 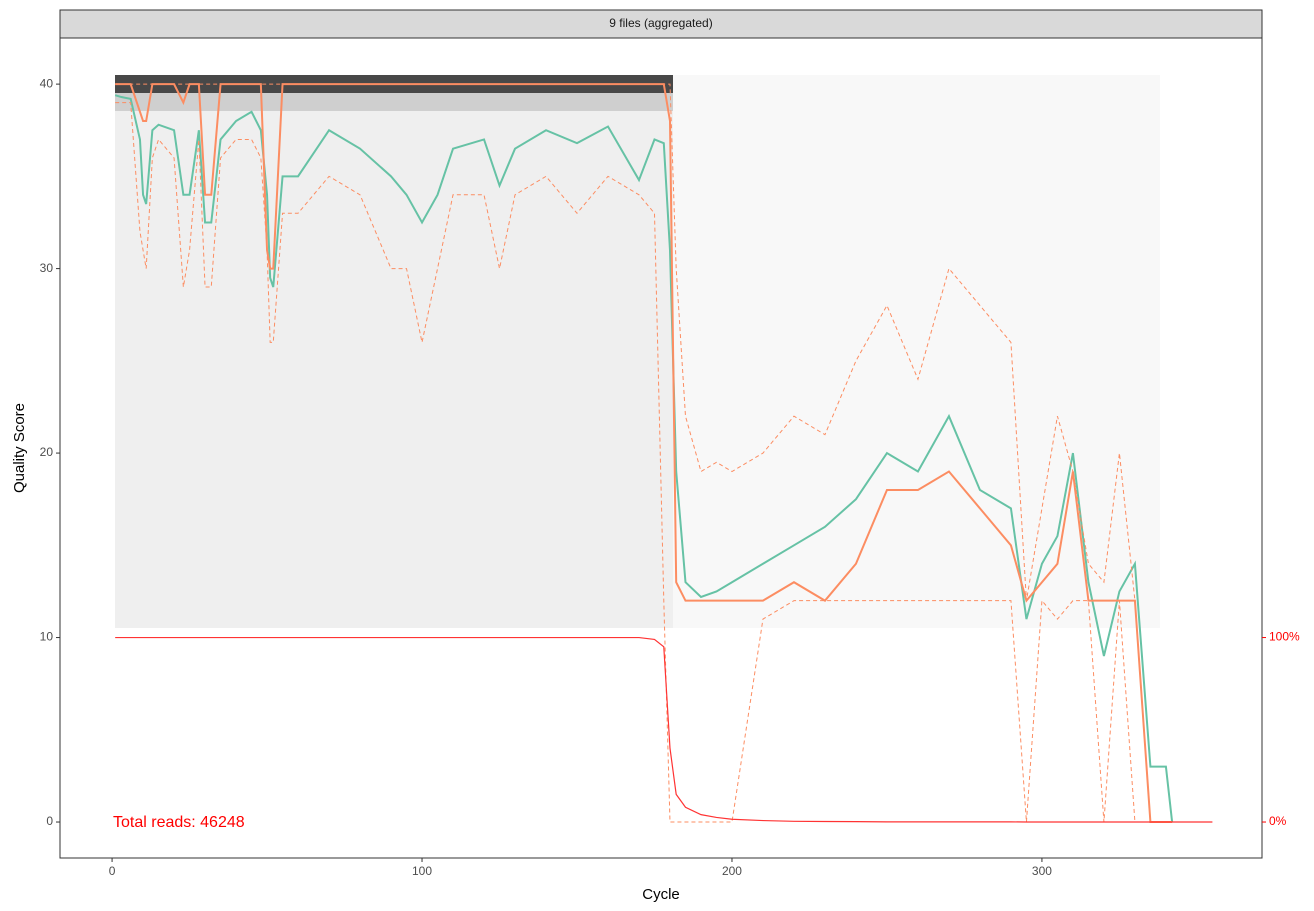 I want to click on y-tick-label: 10, so click(x=47, y=637).